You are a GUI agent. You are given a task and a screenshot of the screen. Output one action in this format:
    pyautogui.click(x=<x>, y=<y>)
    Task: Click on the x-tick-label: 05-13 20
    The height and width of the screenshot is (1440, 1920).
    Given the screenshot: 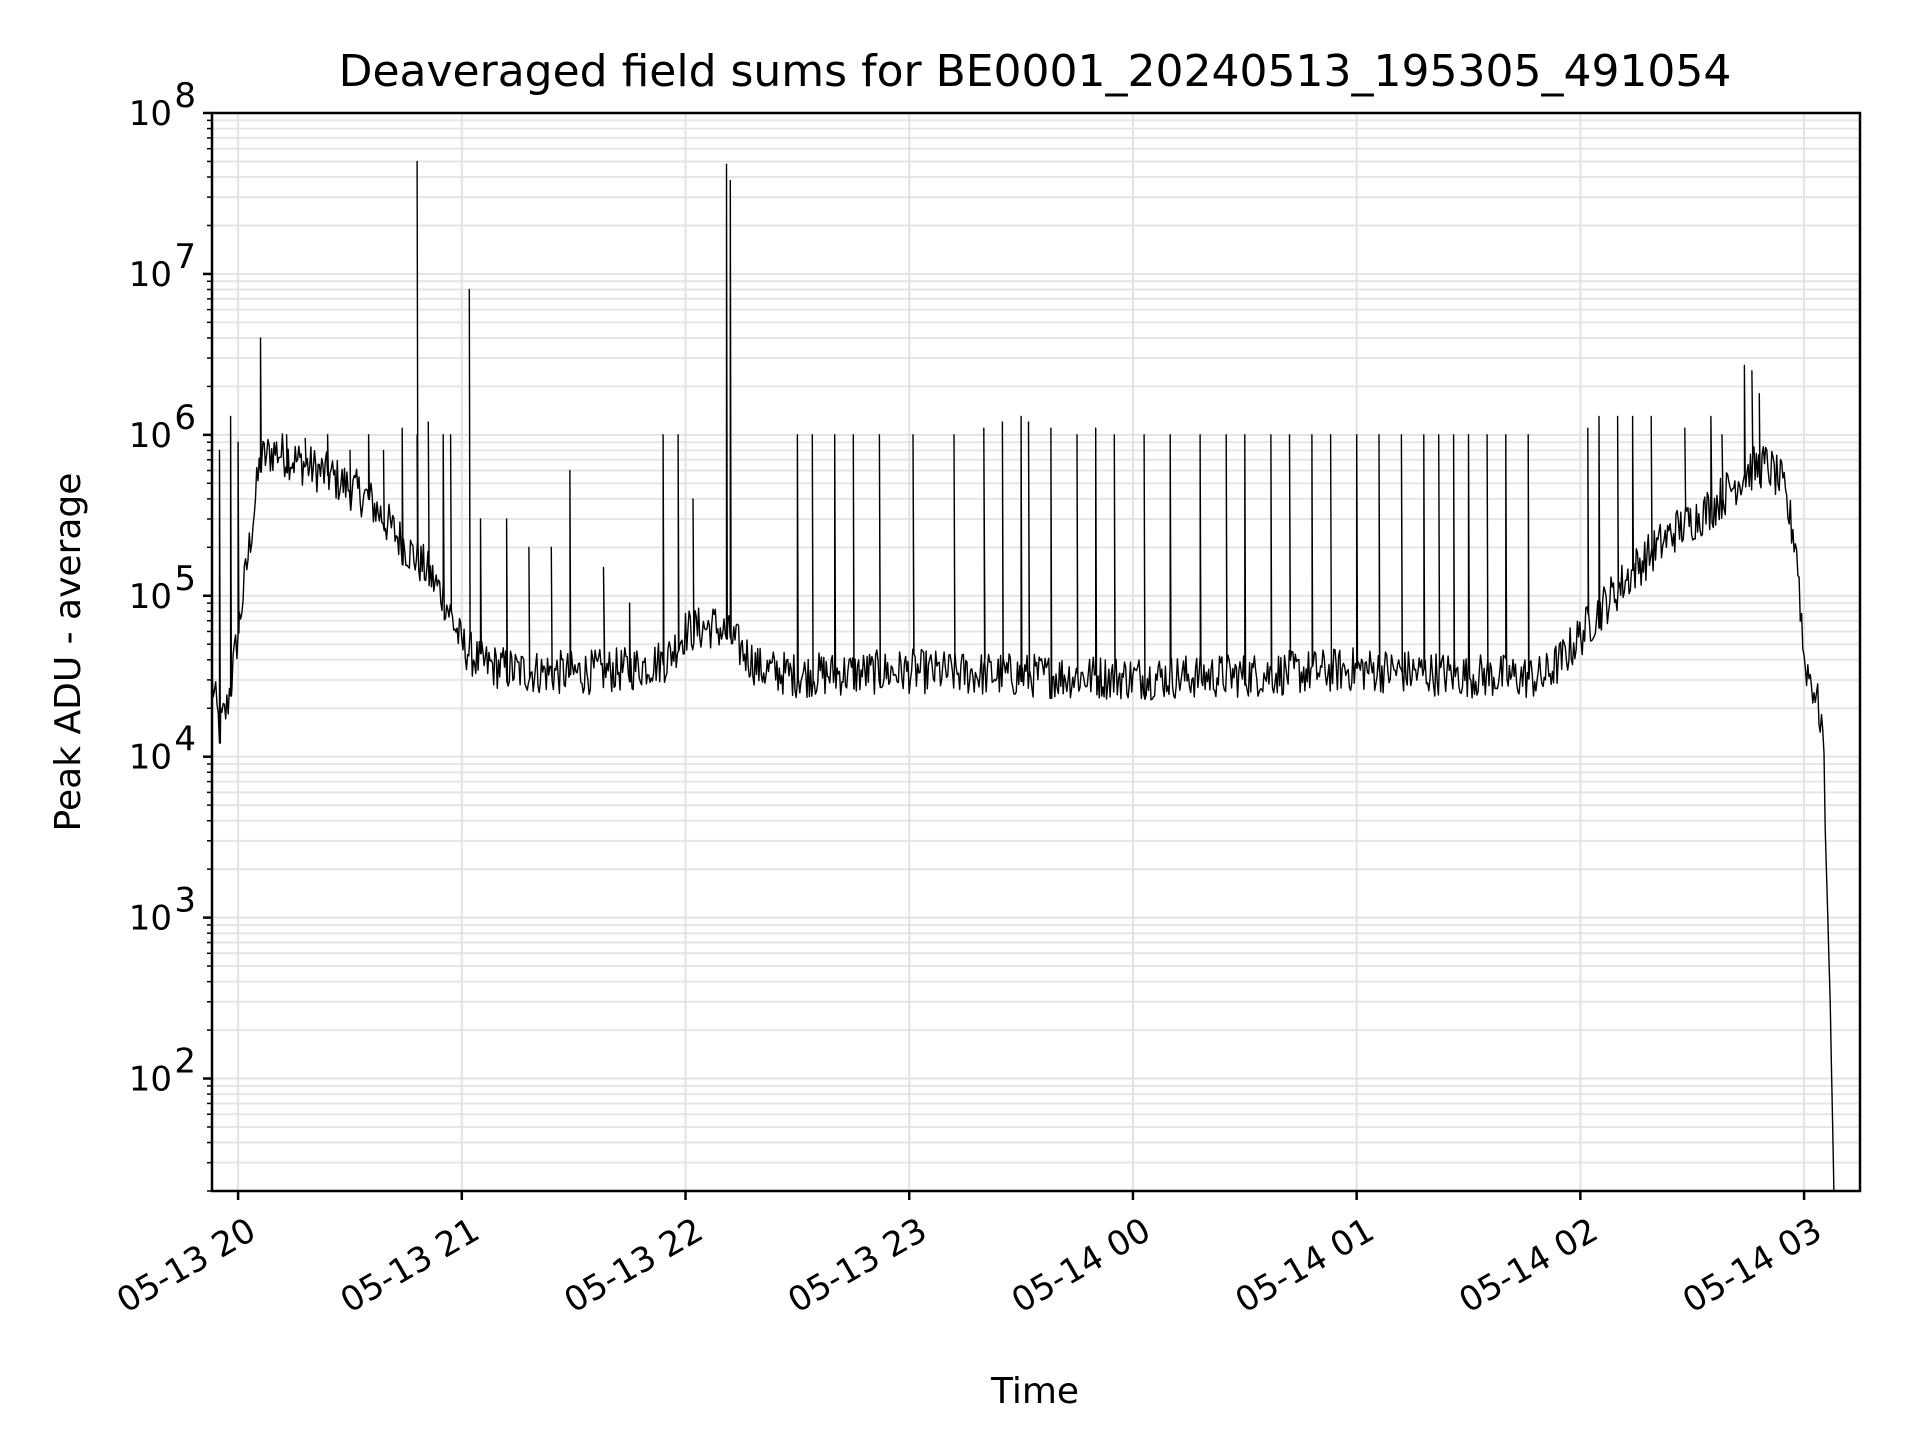 What is the action you would take?
    pyautogui.click(x=186, y=1265)
    